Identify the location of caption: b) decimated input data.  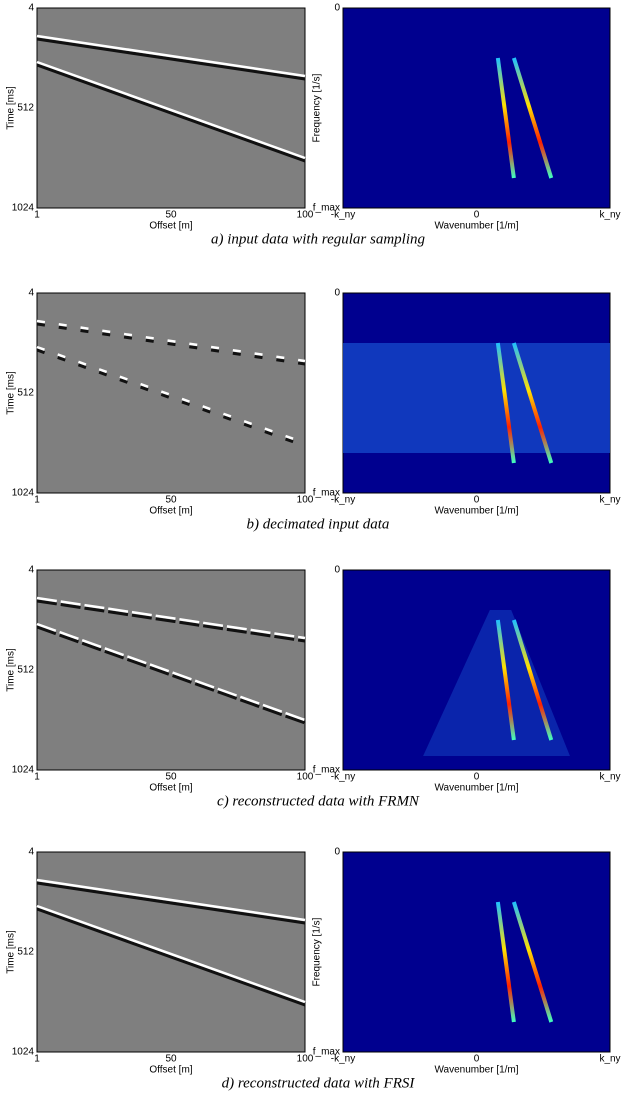
(318, 524).